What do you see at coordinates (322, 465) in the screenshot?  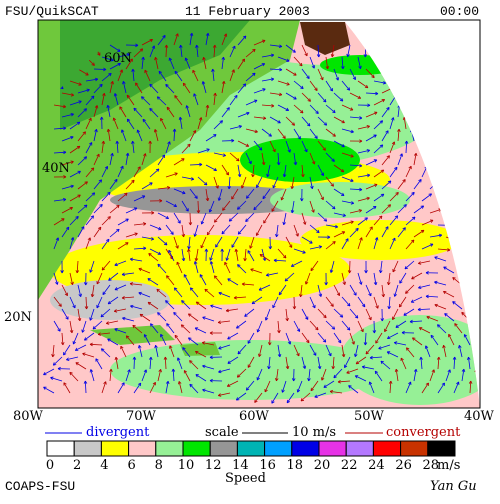 I see `colorbar-tick-label: 20` at bounding box center [322, 465].